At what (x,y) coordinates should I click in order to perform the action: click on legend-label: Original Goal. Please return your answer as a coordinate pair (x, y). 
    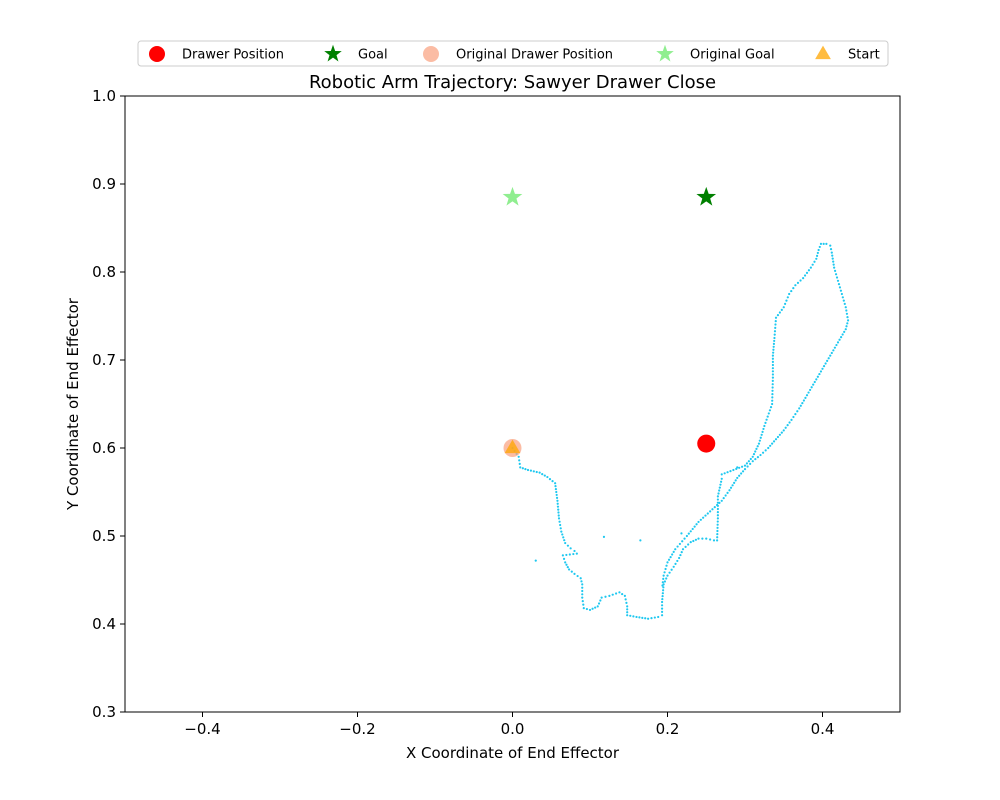
    Looking at the image, I should click on (732, 55).